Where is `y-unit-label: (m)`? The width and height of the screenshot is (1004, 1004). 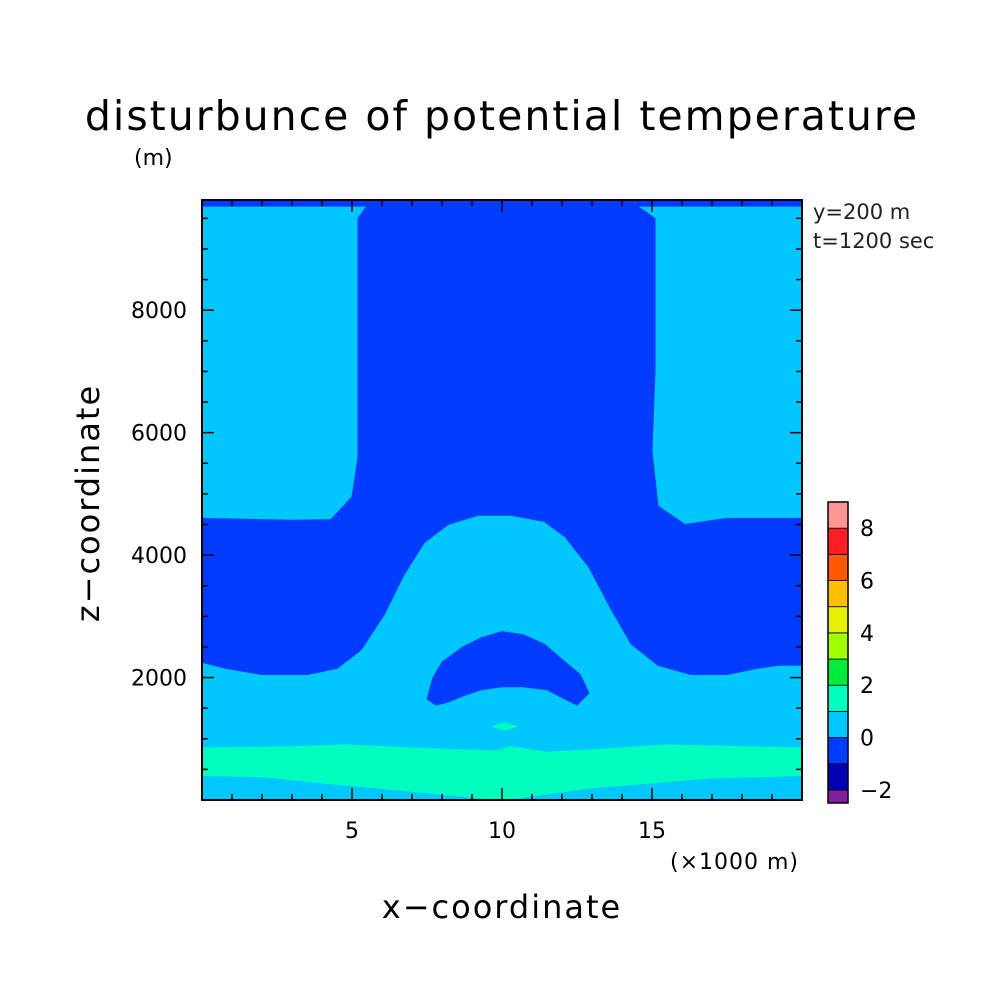 y-unit-label: (m) is located at coordinates (153, 158).